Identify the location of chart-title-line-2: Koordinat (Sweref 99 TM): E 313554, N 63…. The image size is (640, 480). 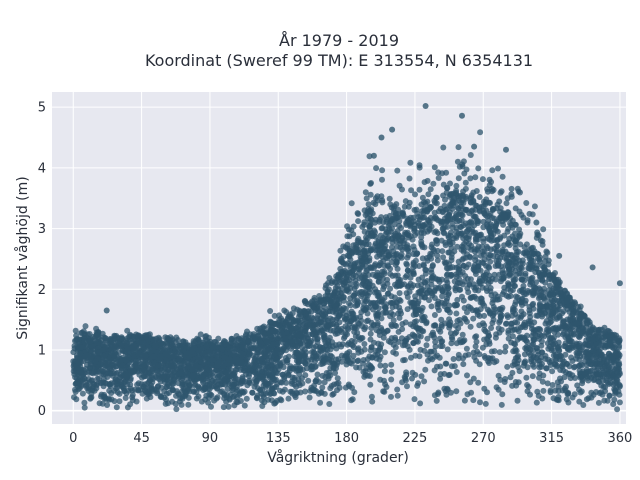
(339, 60).